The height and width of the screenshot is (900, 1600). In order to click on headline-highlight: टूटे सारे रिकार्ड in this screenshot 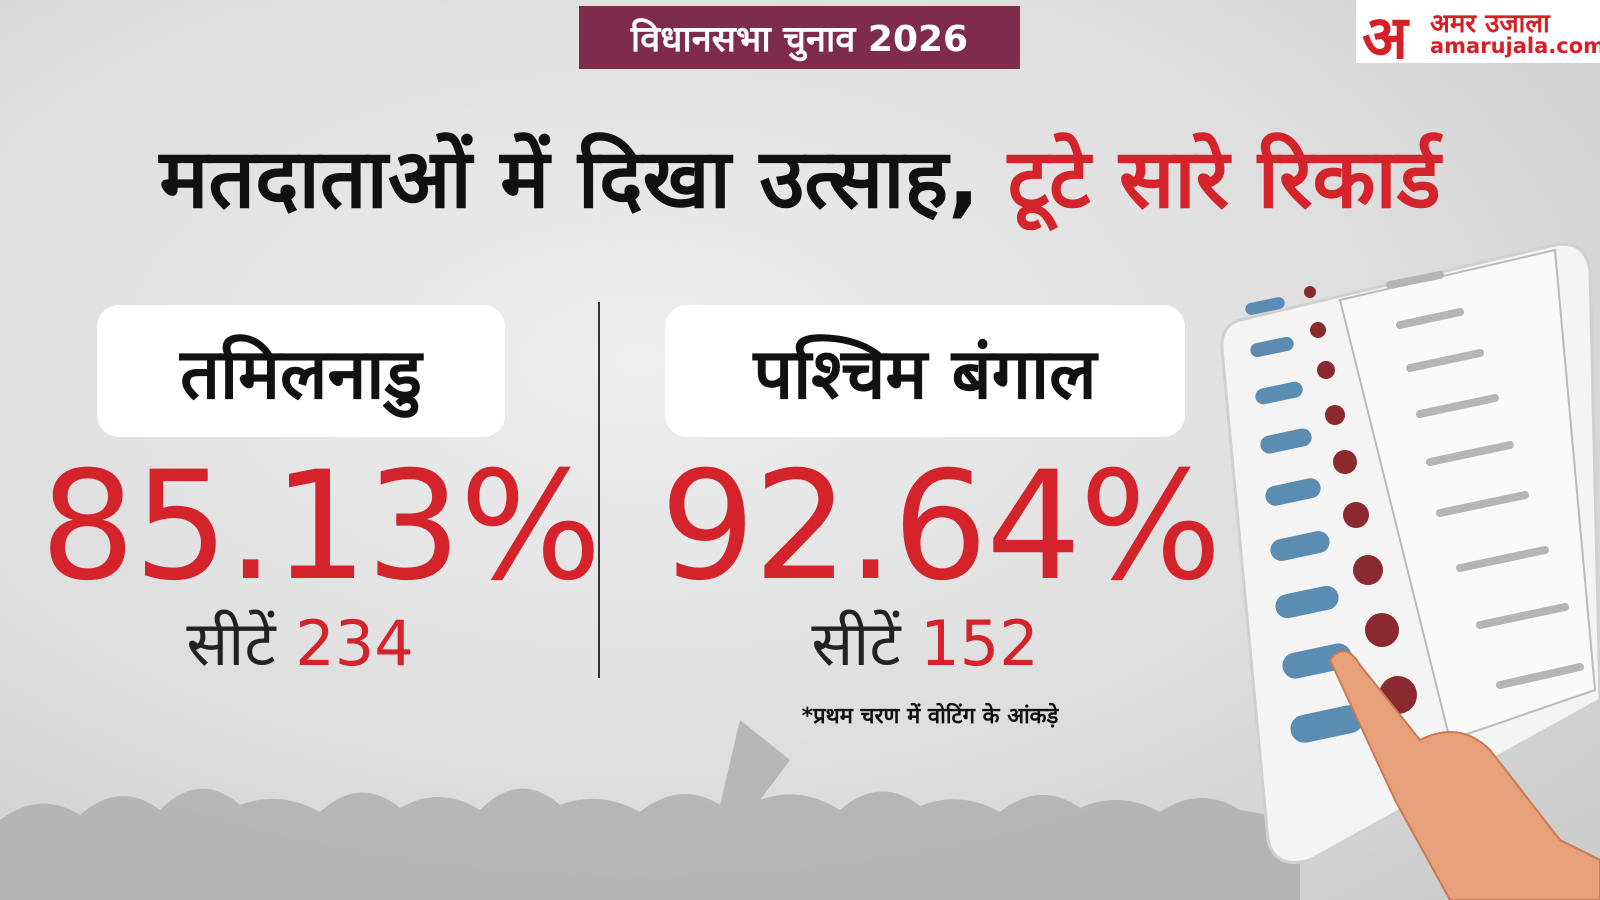, I will do `click(1224, 179)`.